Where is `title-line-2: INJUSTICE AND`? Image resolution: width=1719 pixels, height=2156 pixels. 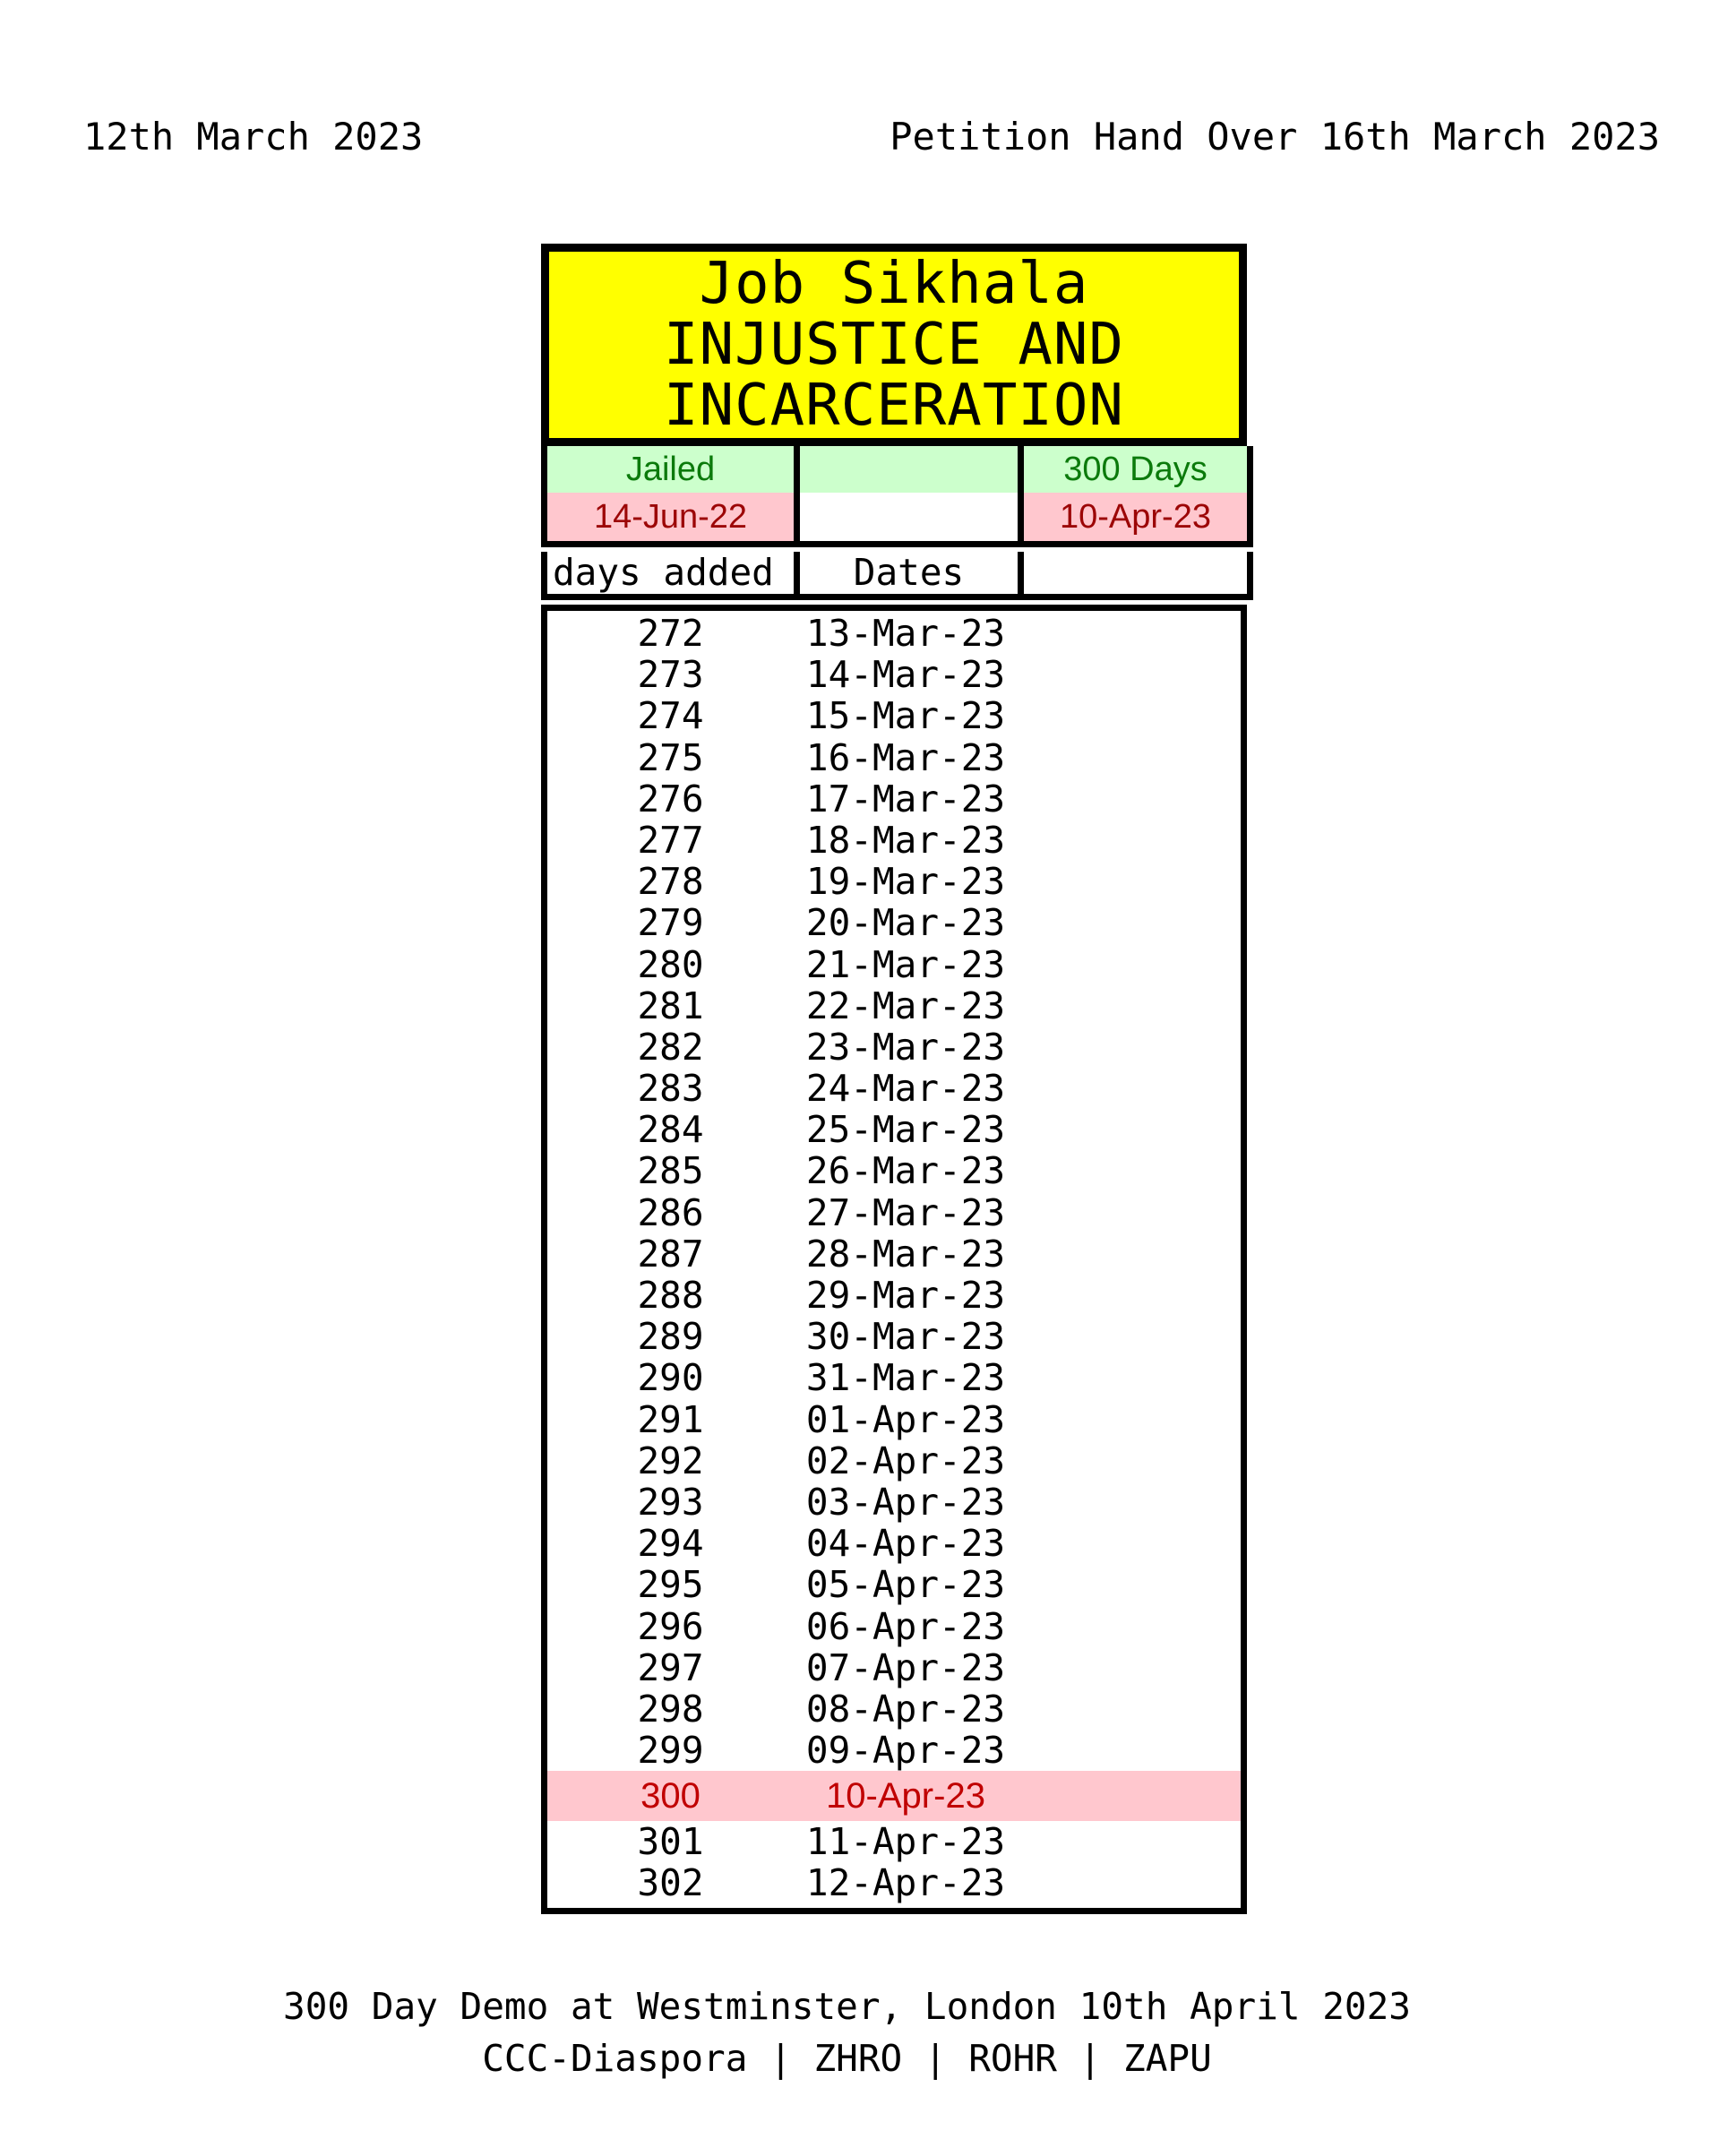
title-line-2: INJUSTICE AND is located at coordinates (894, 345).